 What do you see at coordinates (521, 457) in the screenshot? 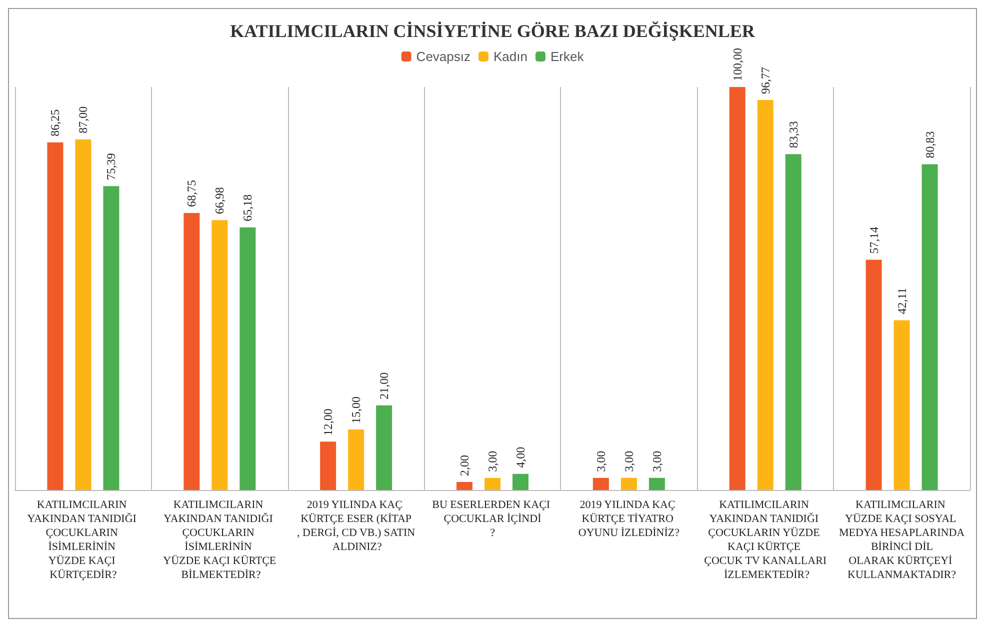
I see `data-label: 4,00` at bounding box center [521, 457].